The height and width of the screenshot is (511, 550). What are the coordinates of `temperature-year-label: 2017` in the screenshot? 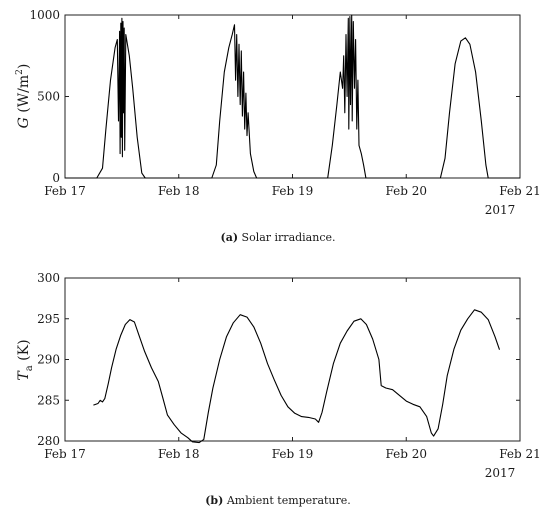 It's located at (500, 473).